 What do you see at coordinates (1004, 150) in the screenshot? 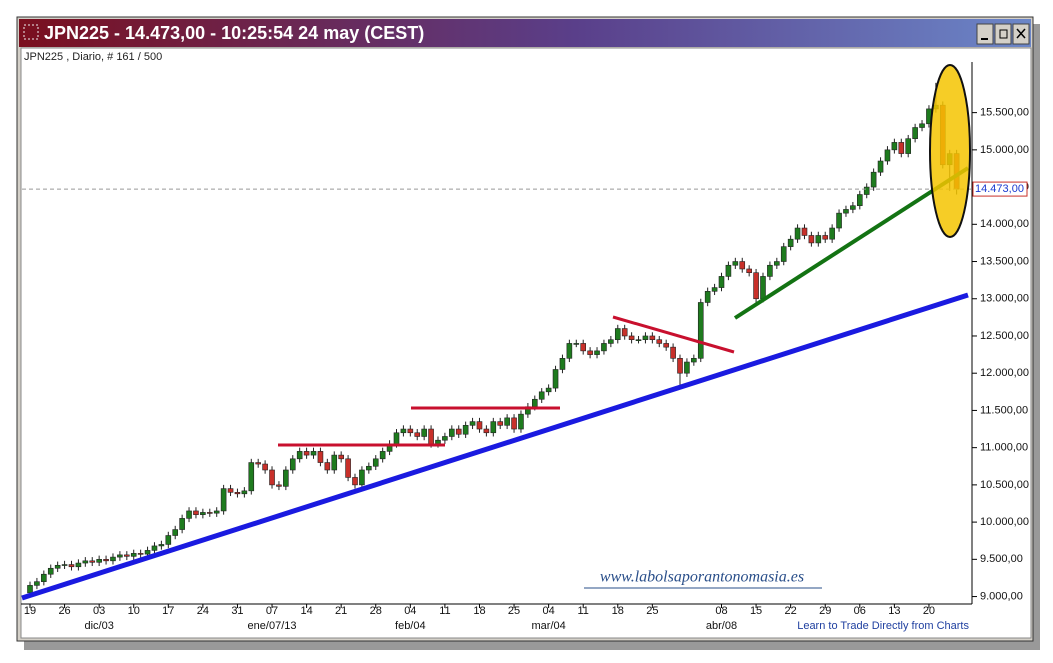
I see `y-tick-label: 15.000,00` at bounding box center [1004, 150].